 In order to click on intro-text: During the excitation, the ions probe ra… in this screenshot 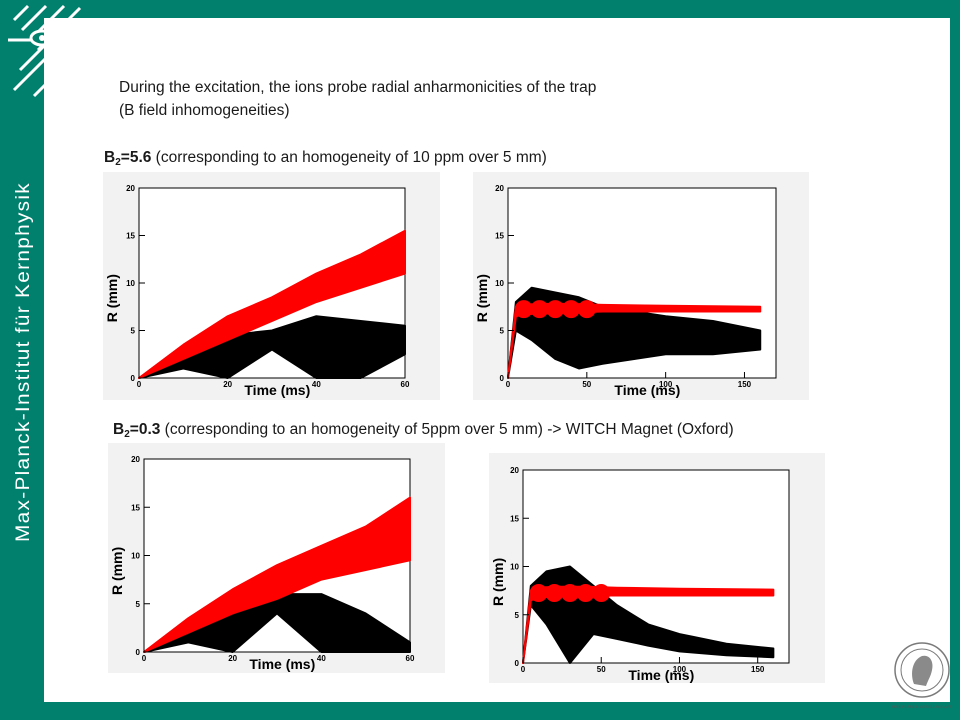, I will do `click(357, 99)`.